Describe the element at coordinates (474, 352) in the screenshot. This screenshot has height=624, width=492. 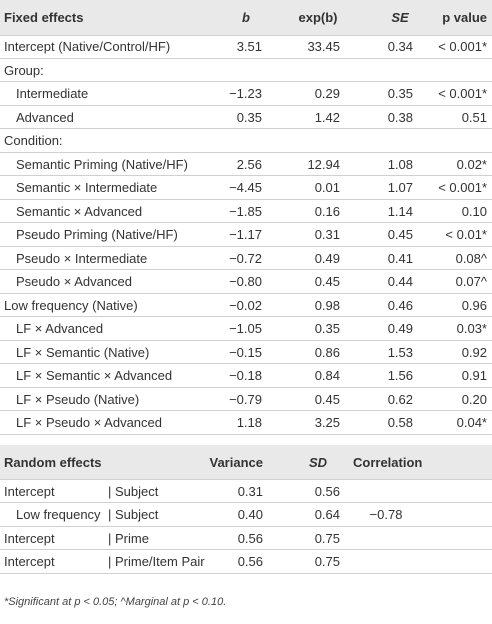
I see `cell-p: 0.92` at that location.